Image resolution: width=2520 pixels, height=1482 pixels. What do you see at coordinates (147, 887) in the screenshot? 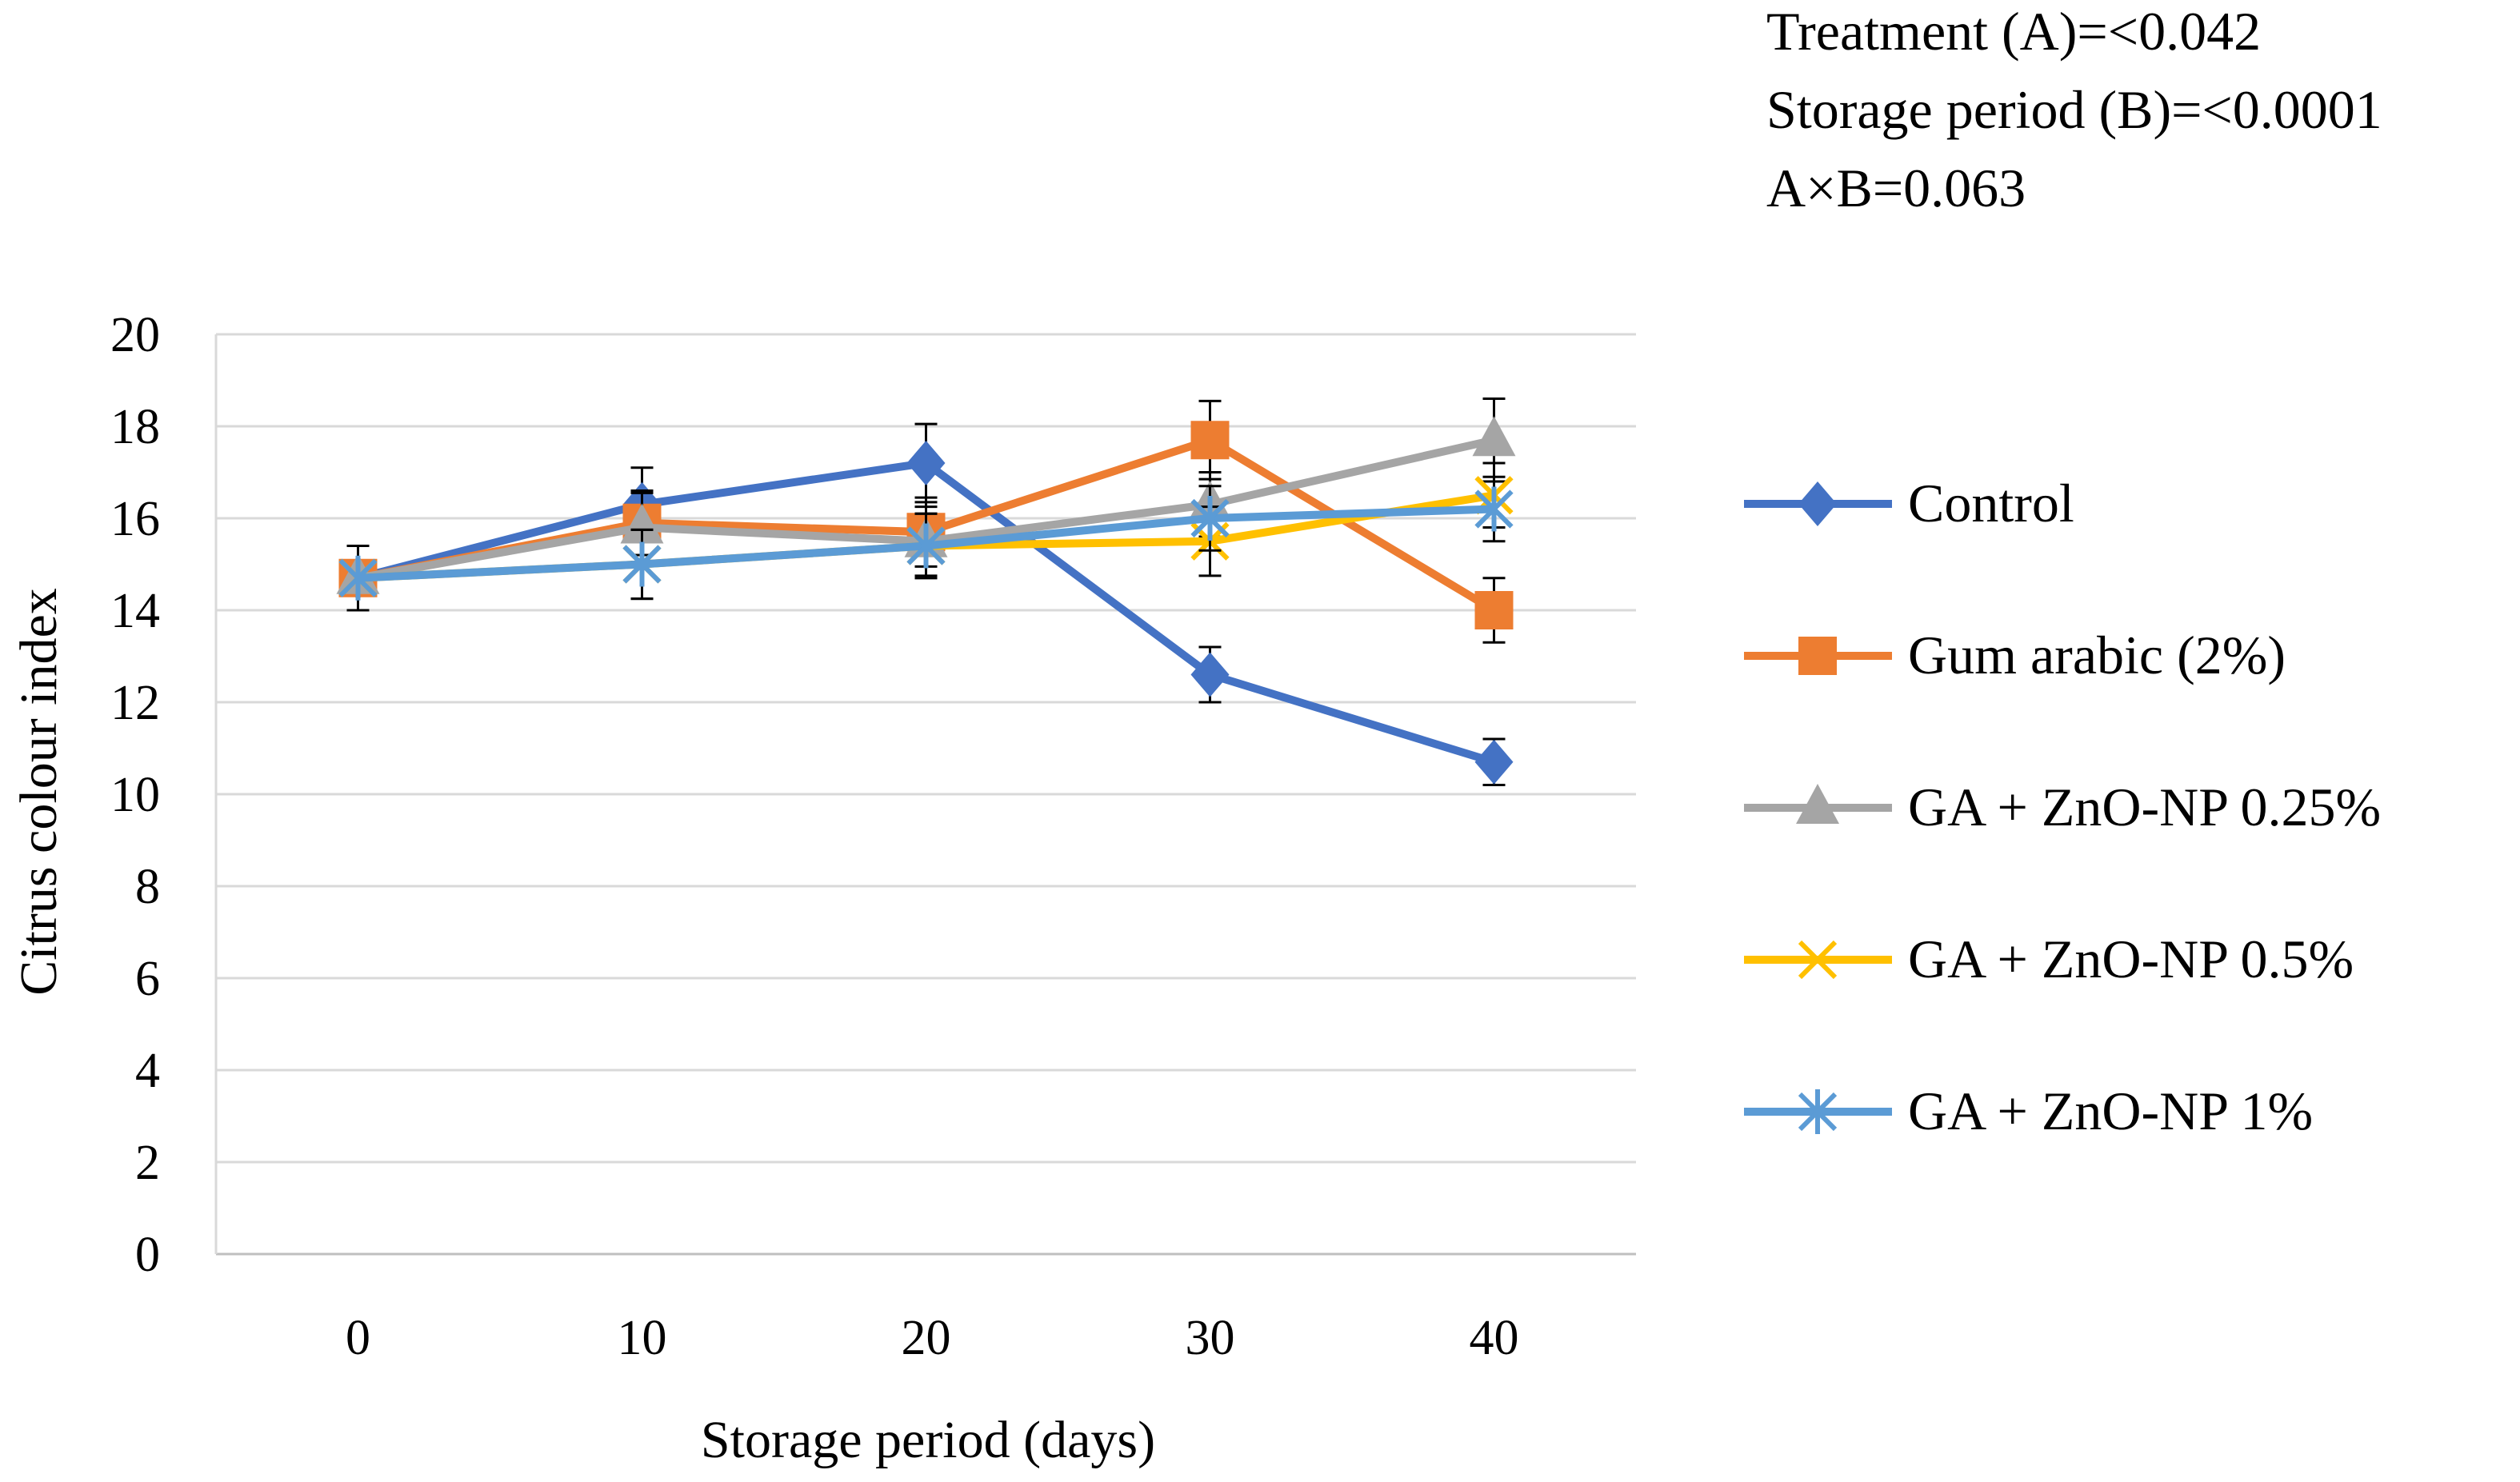
I see `y-tick-label-8: 8` at bounding box center [147, 887].